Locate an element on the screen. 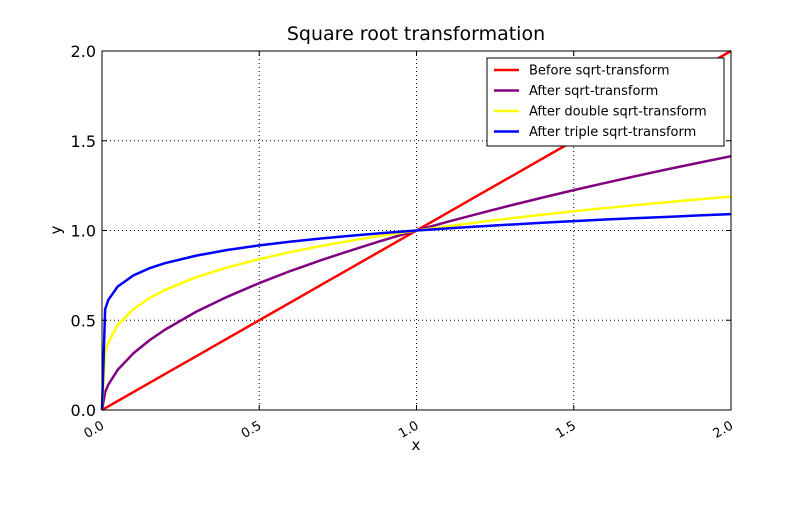 Image resolution: width=812 pixels, height=512 pixels. legend-box is located at coordinates (605, 102).